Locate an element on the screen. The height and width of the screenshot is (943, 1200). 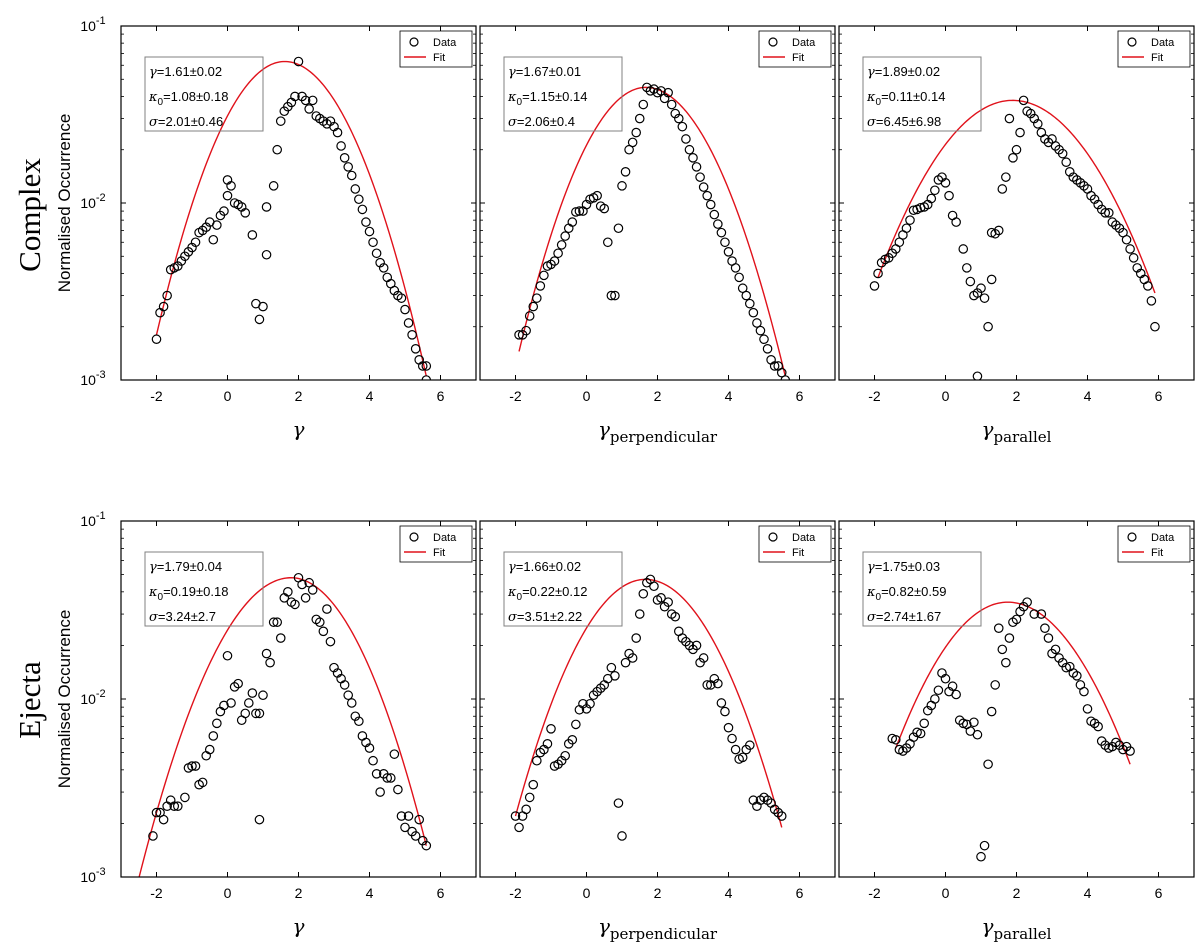
parameter-symbol: σ is located at coordinates (154, 617).